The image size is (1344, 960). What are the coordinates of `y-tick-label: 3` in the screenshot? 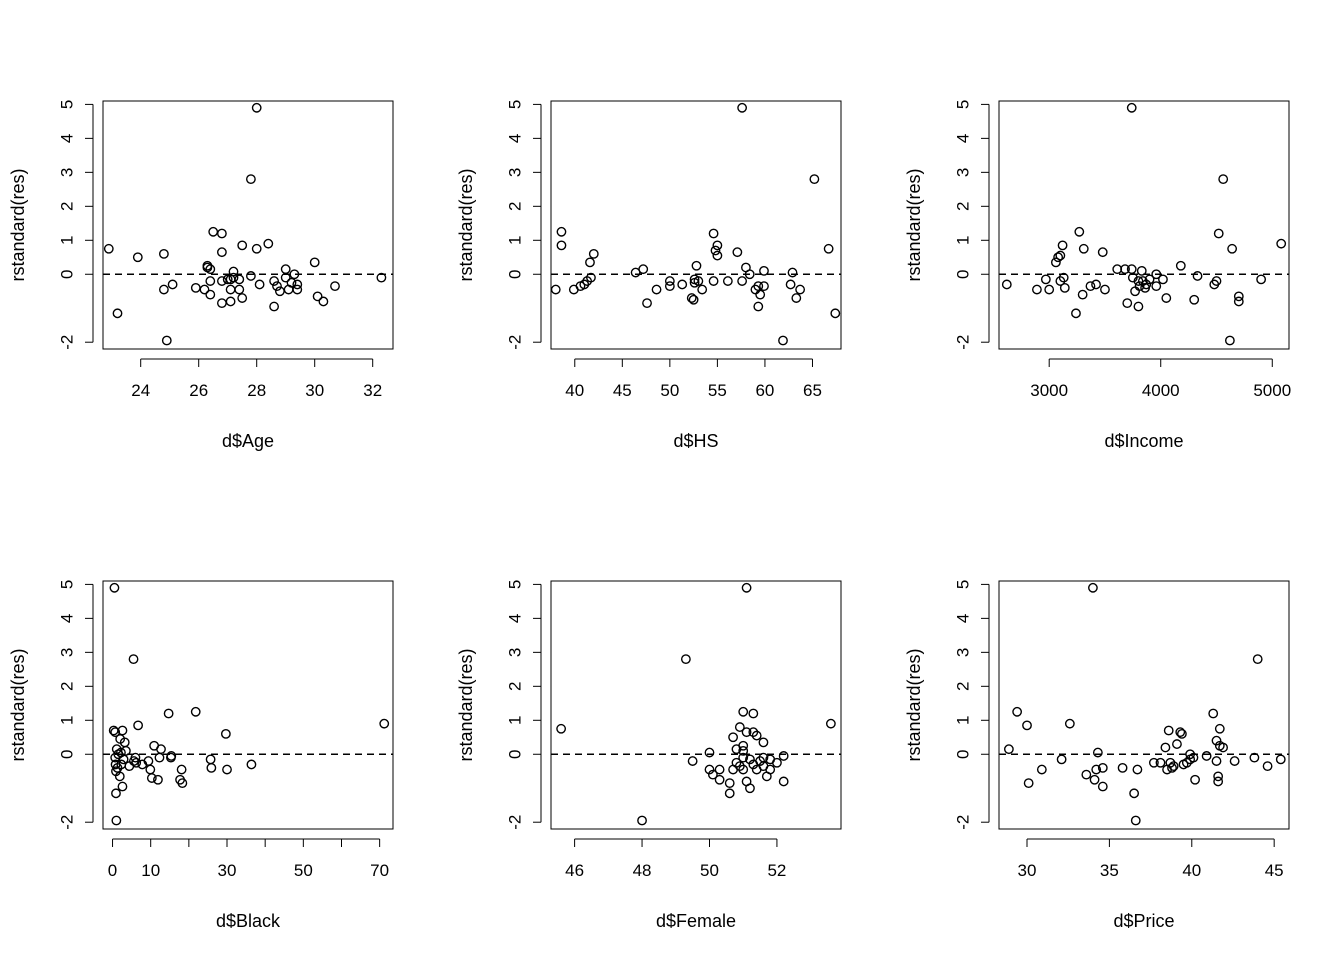 It's located at (515, 172).